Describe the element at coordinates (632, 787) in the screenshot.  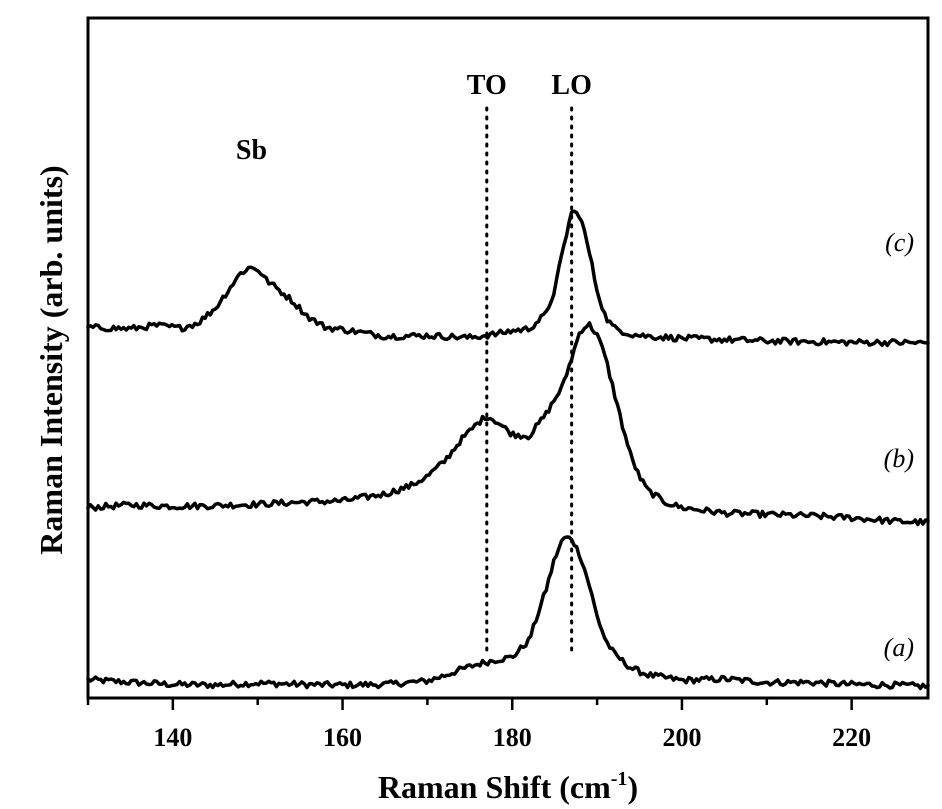
I see `x-axis-title-close: )` at that location.